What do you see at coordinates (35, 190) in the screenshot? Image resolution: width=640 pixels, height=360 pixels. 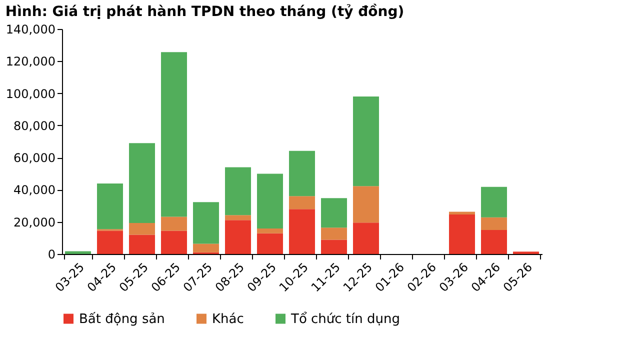 I see `y-tick-label: 40,000` at bounding box center [35, 190].